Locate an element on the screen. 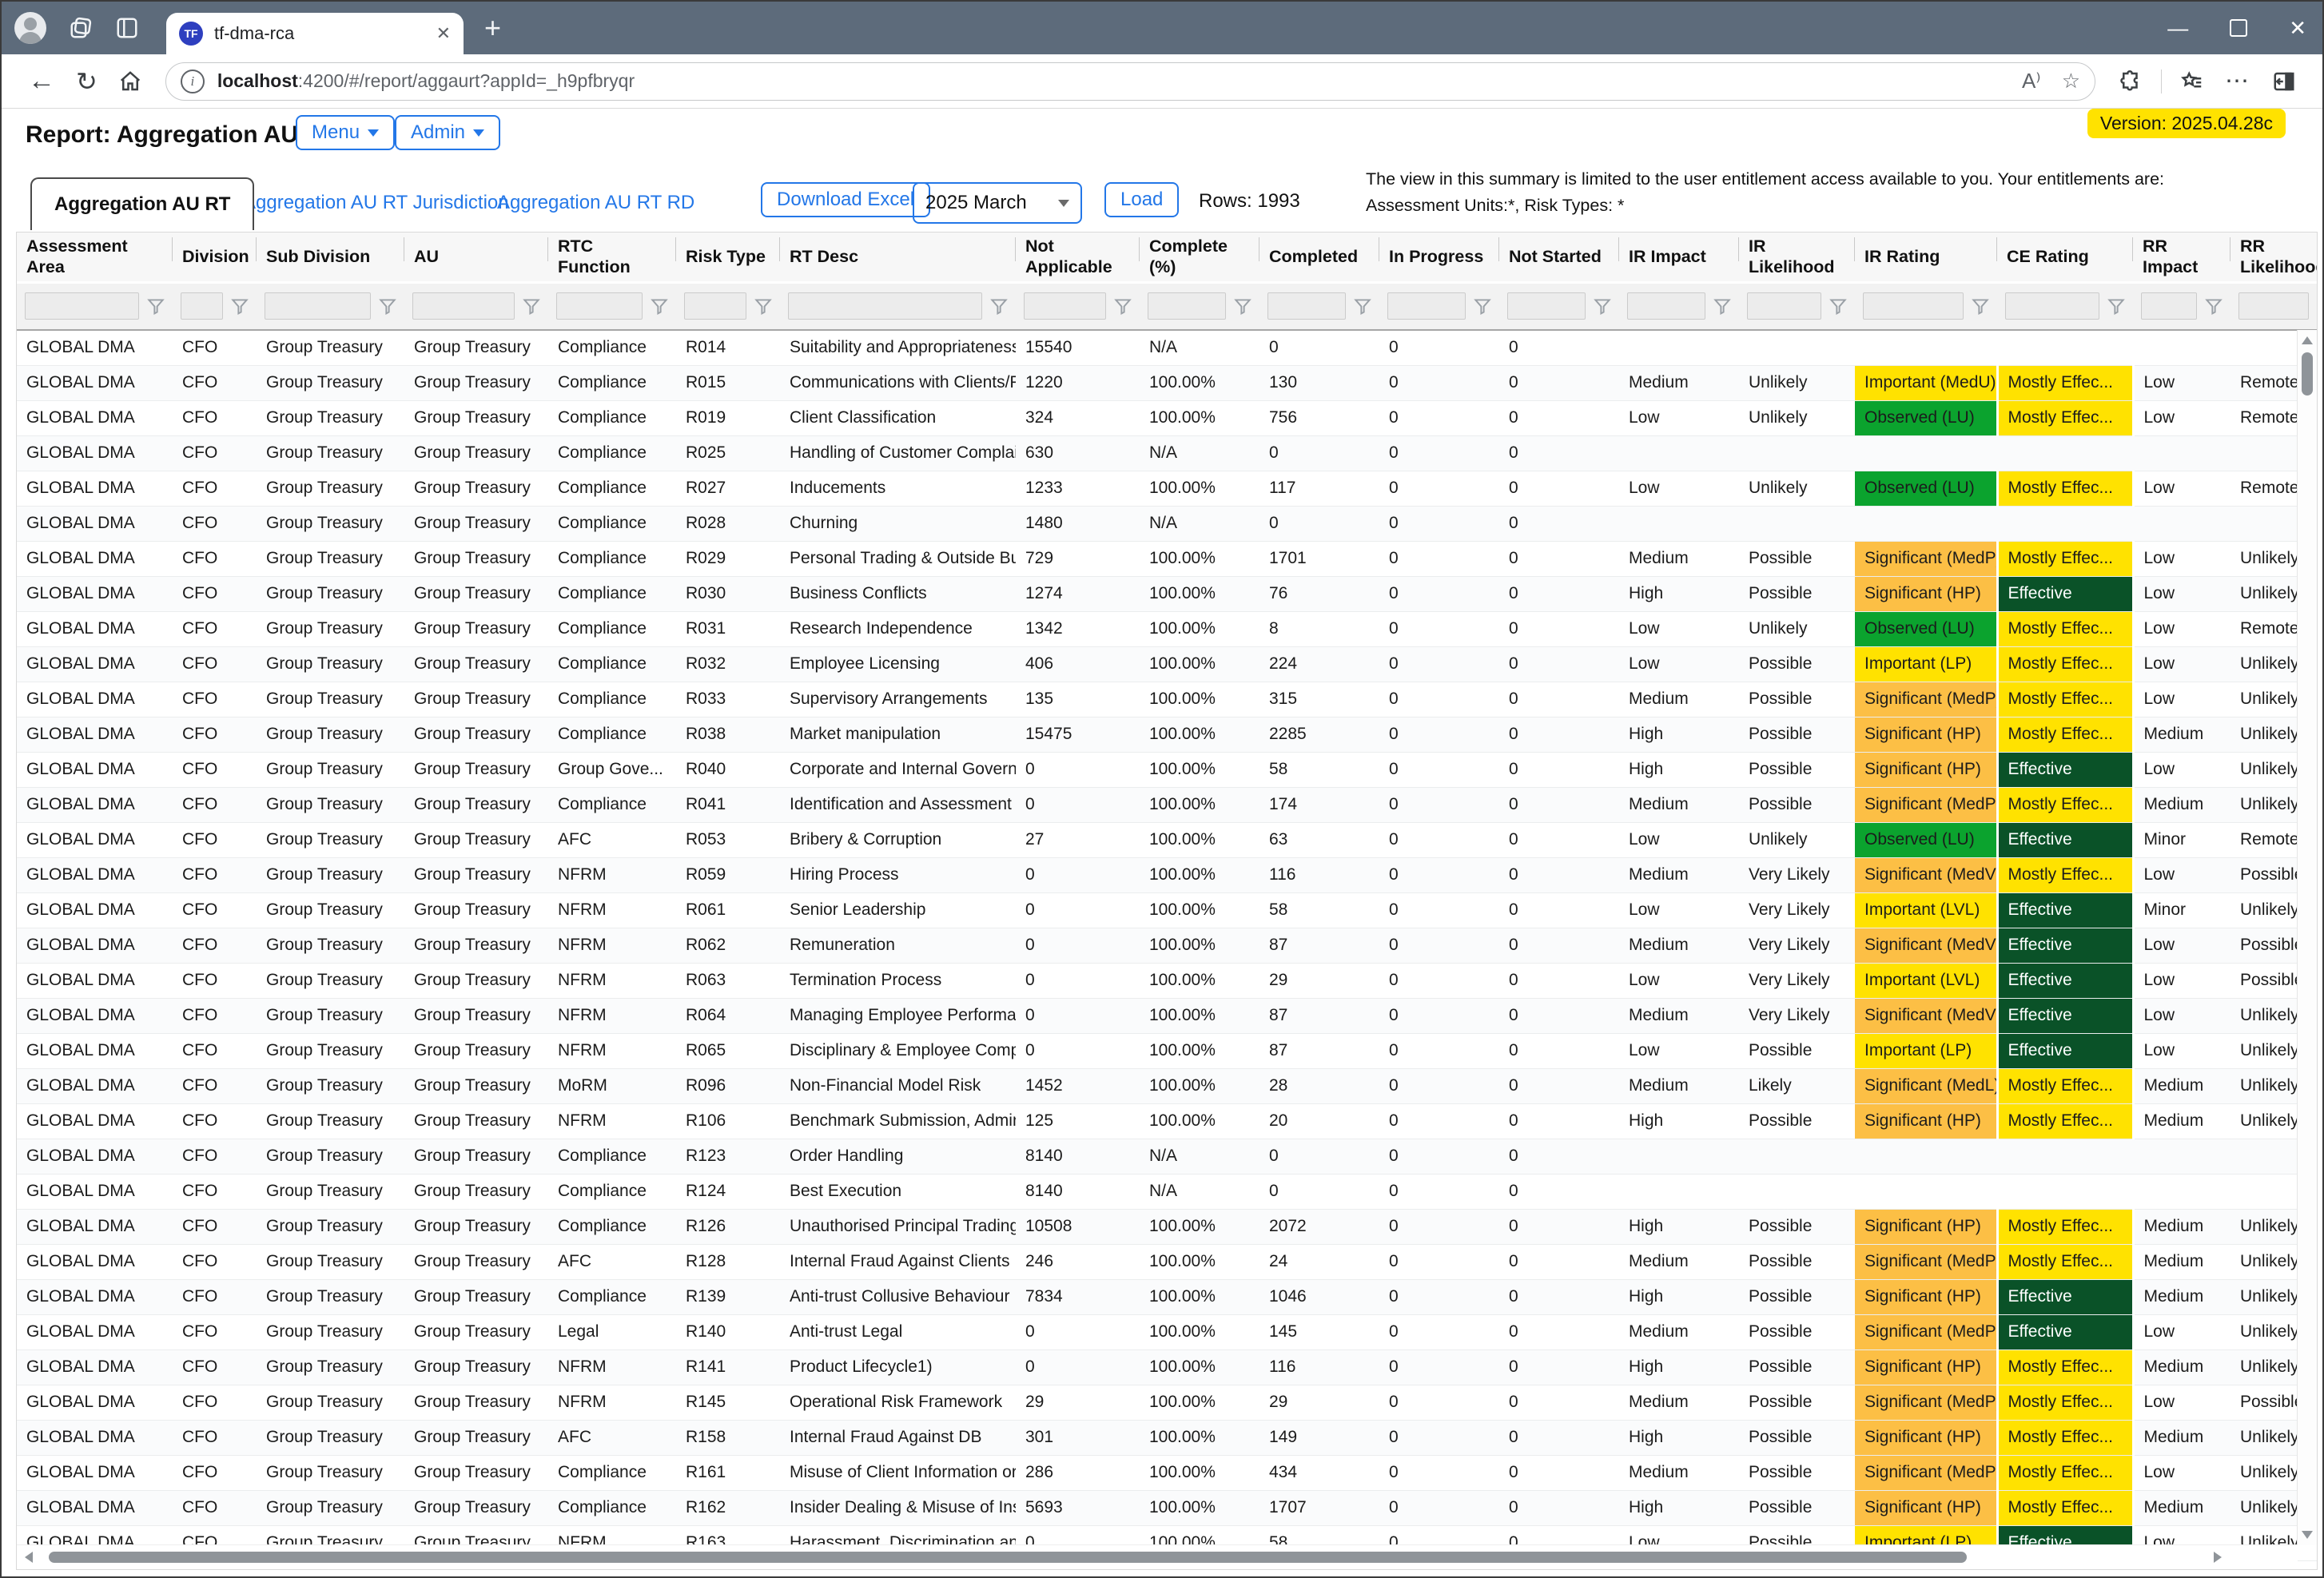 The width and height of the screenshot is (2324, 1578). col-header-risk: Risk Type is located at coordinates (728, 257).